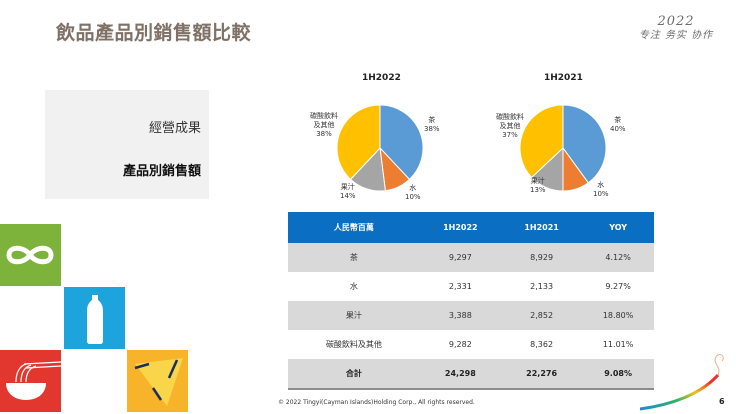 This screenshot has width=736, height=414. I want to click on pie1-label-juice: 果汁 14%, so click(348, 191).